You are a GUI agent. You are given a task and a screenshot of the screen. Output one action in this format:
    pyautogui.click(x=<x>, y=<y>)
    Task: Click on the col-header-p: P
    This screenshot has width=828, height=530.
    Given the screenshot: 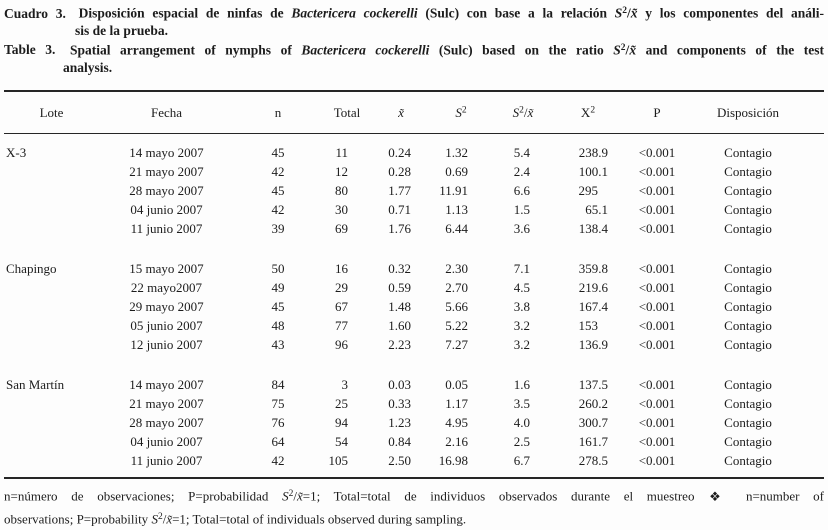 What is the action you would take?
    pyautogui.click(x=657, y=112)
    